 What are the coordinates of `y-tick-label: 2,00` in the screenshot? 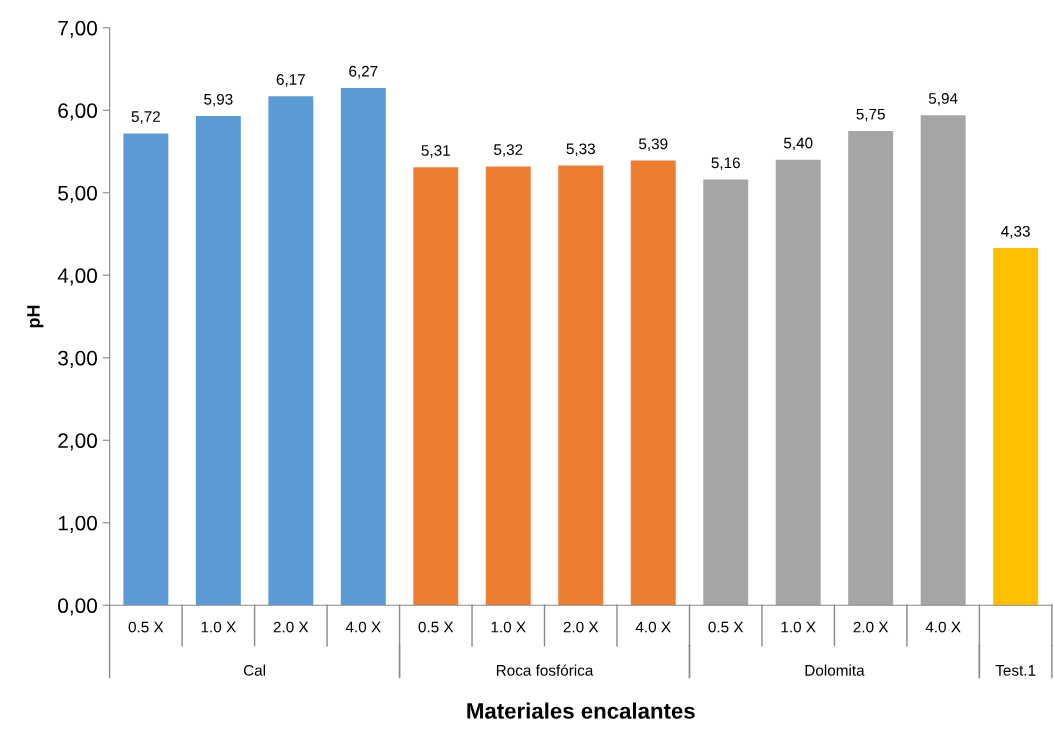 It's located at (77, 442).